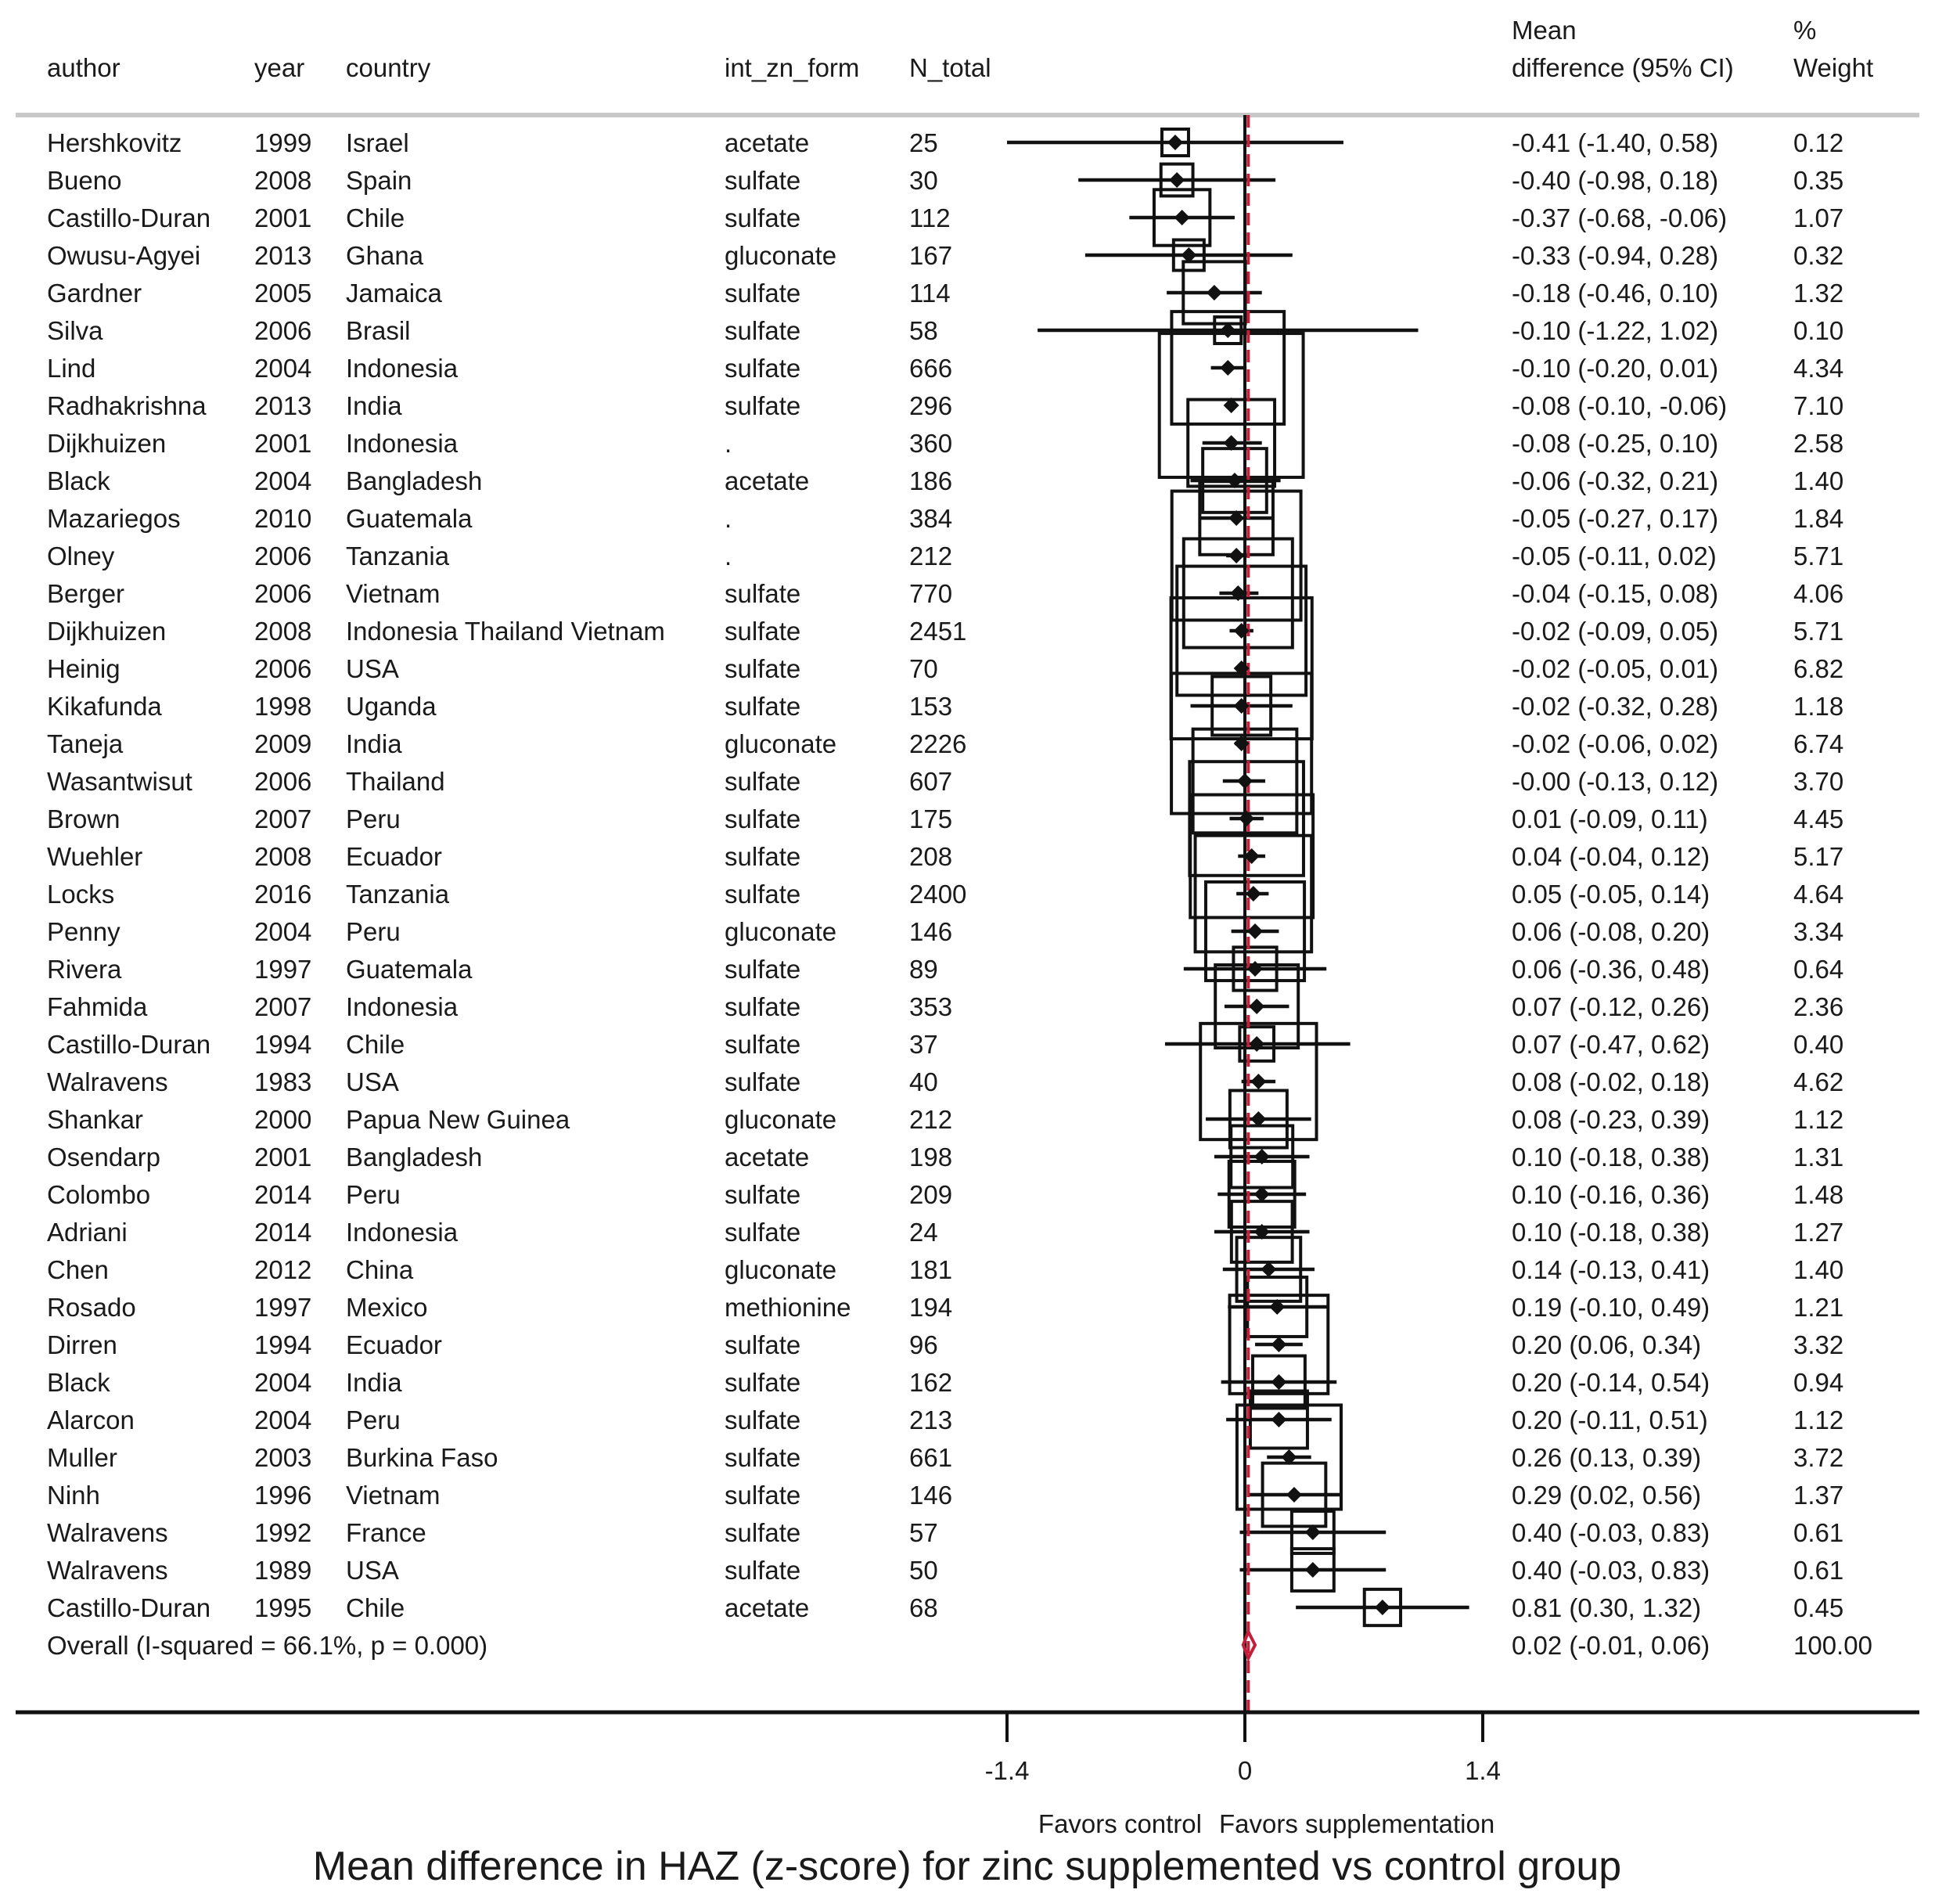 The height and width of the screenshot is (1904, 1935). I want to click on study-weight-text: 1.18, so click(1818, 706).